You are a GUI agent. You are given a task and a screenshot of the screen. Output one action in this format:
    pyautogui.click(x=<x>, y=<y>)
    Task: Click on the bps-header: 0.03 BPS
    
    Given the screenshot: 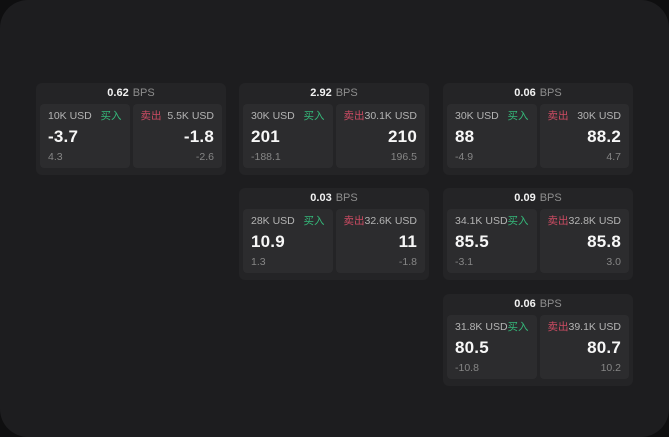 What is the action you would take?
    pyautogui.click(x=334, y=198)
    